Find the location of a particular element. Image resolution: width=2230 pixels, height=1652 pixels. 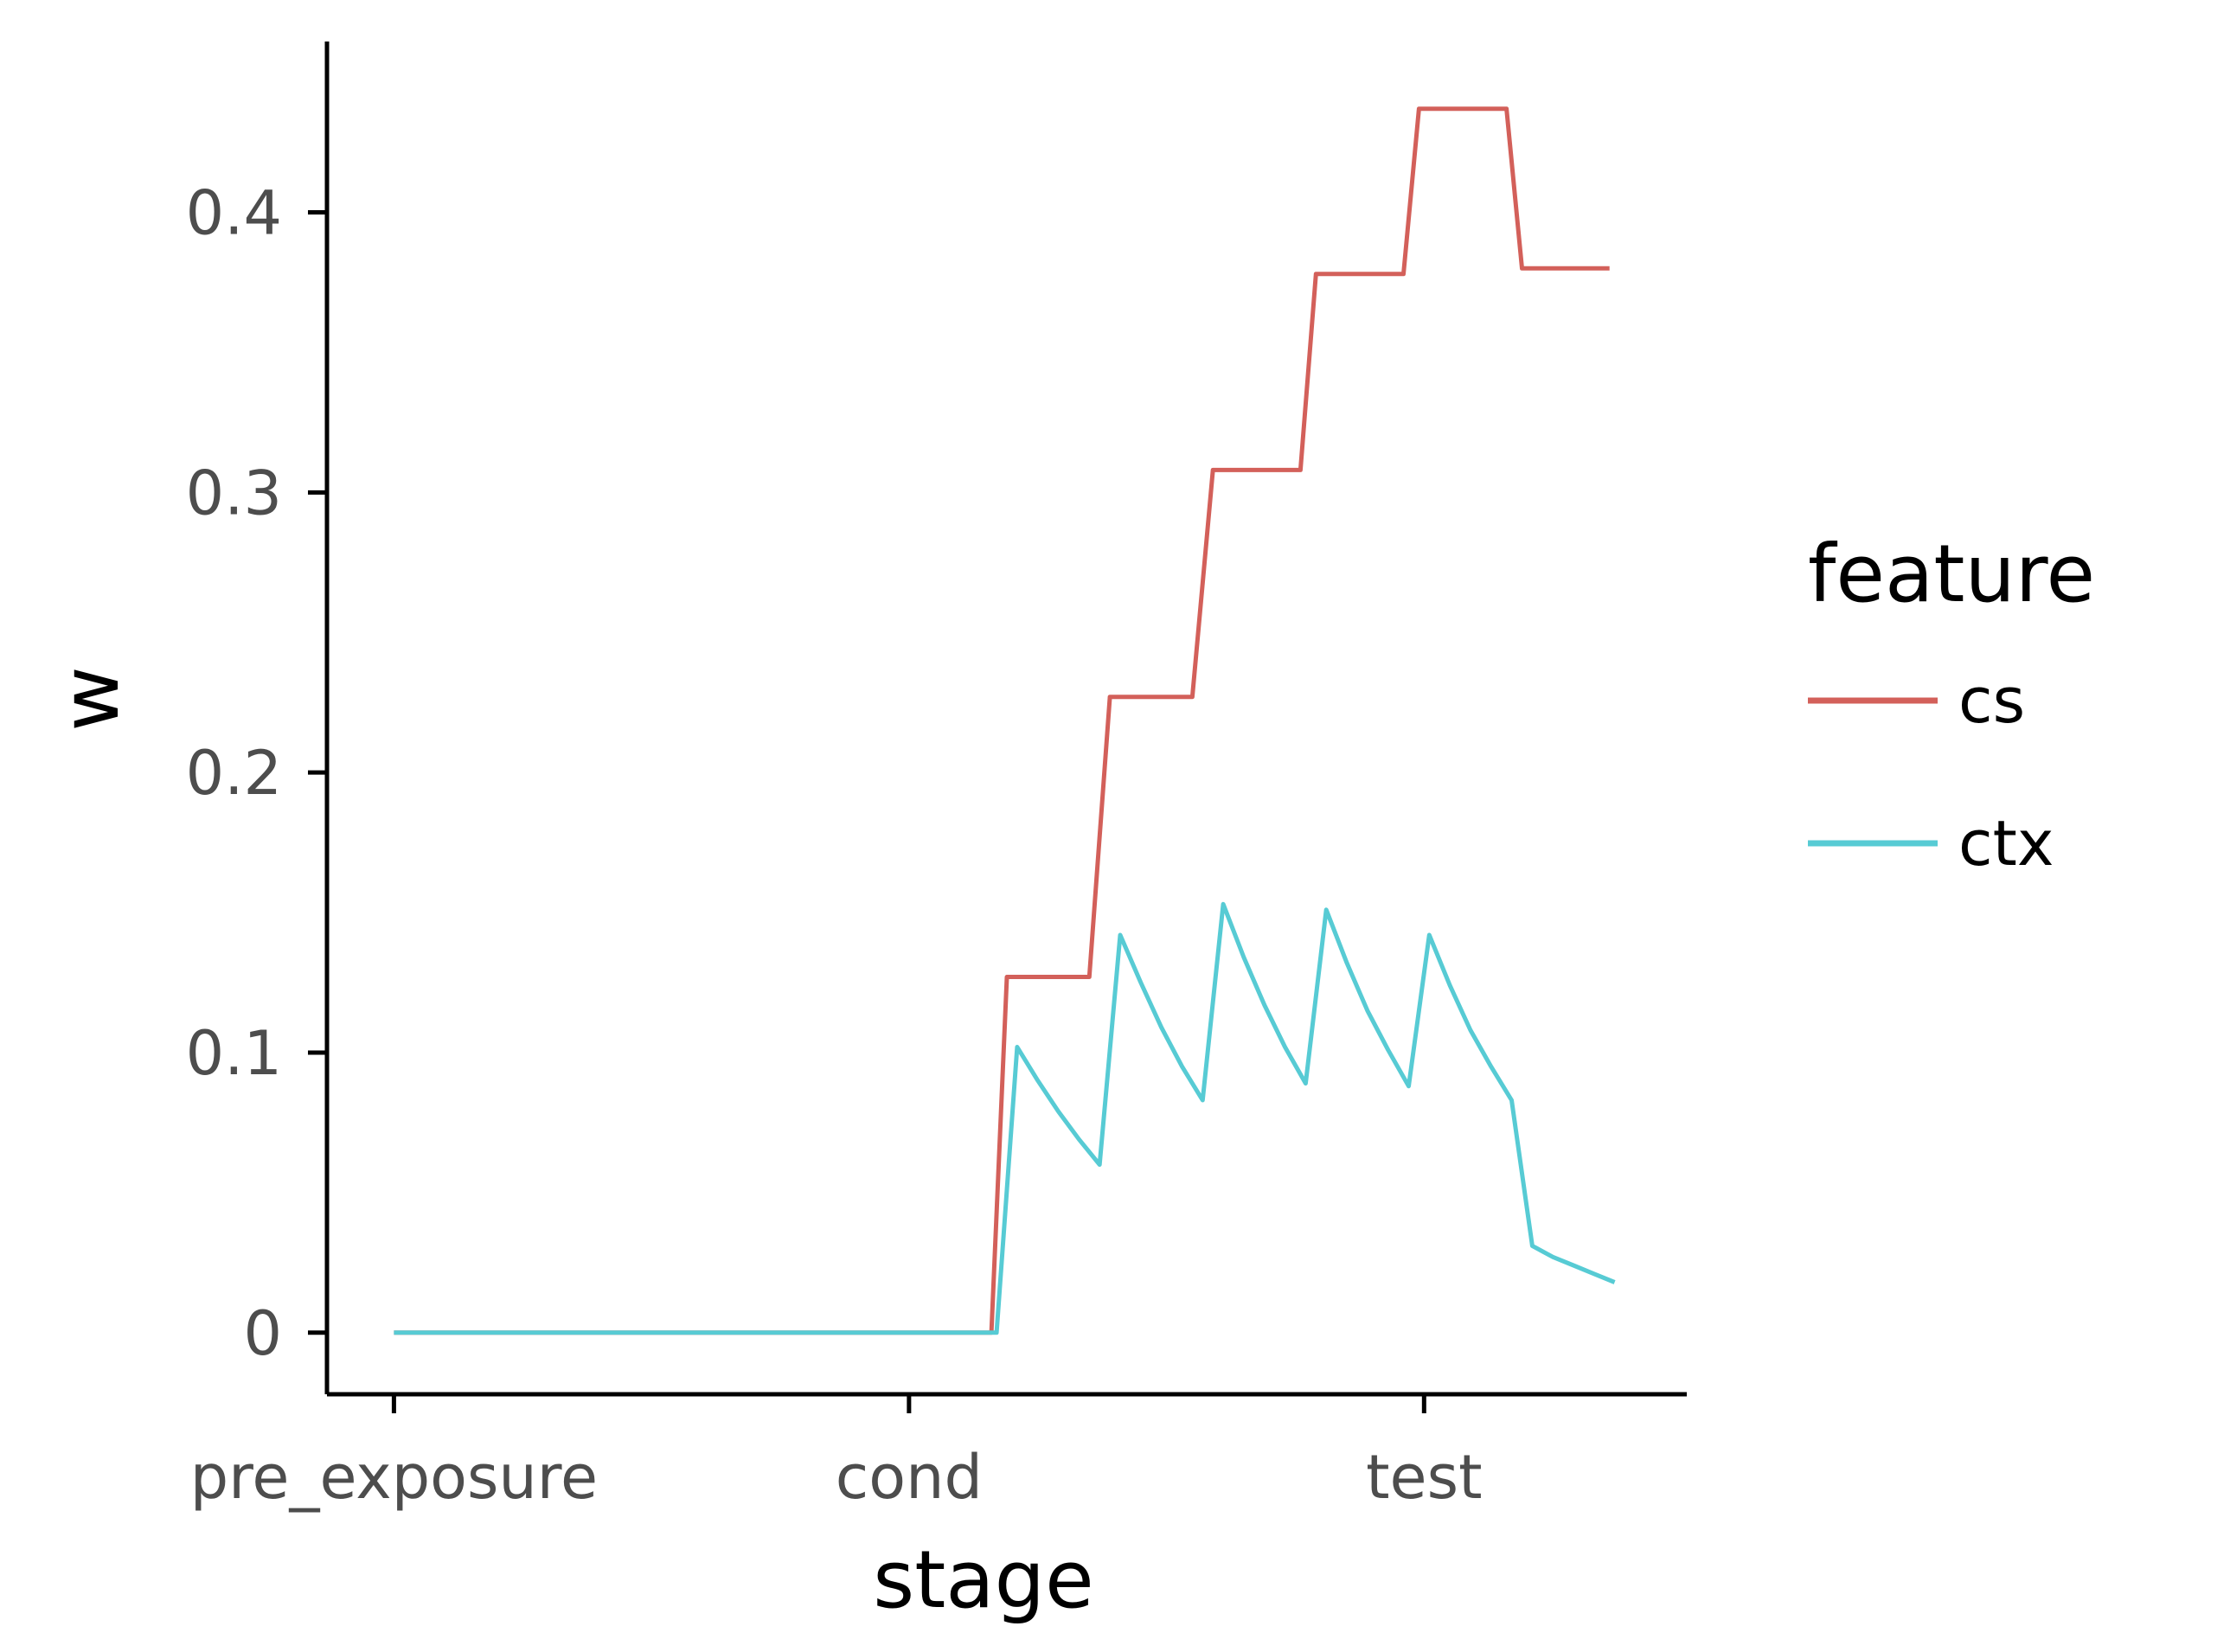

y-tick-label: 0.1 is located at coordinates (234, 1053).